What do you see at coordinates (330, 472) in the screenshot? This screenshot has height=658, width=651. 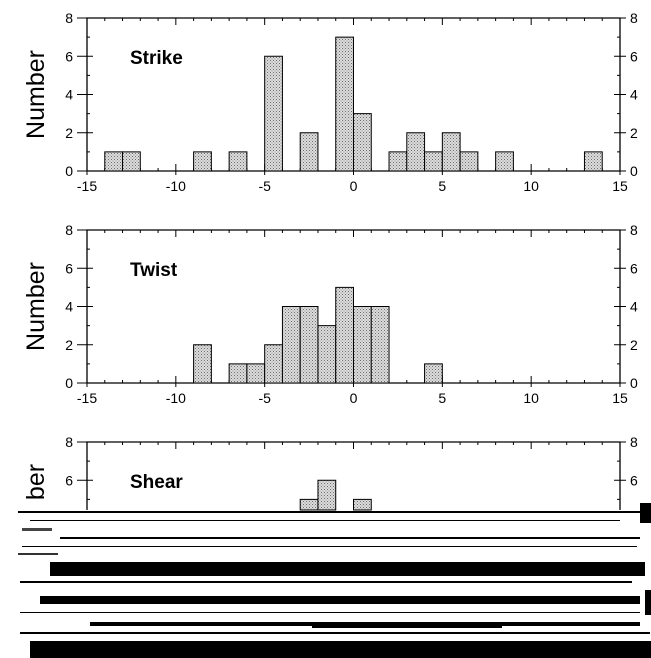 I see `shear-panel: 6 6 8 8 Shear ber` at bounding box center [330, 472].